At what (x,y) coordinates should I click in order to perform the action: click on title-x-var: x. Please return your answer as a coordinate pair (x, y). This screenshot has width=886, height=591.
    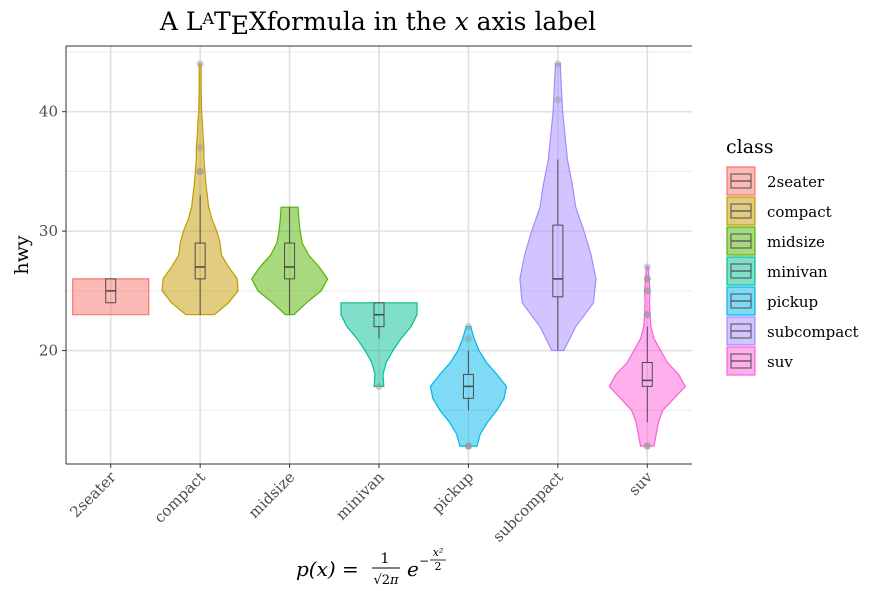
    Looking at the image, I should click on (462, 21).